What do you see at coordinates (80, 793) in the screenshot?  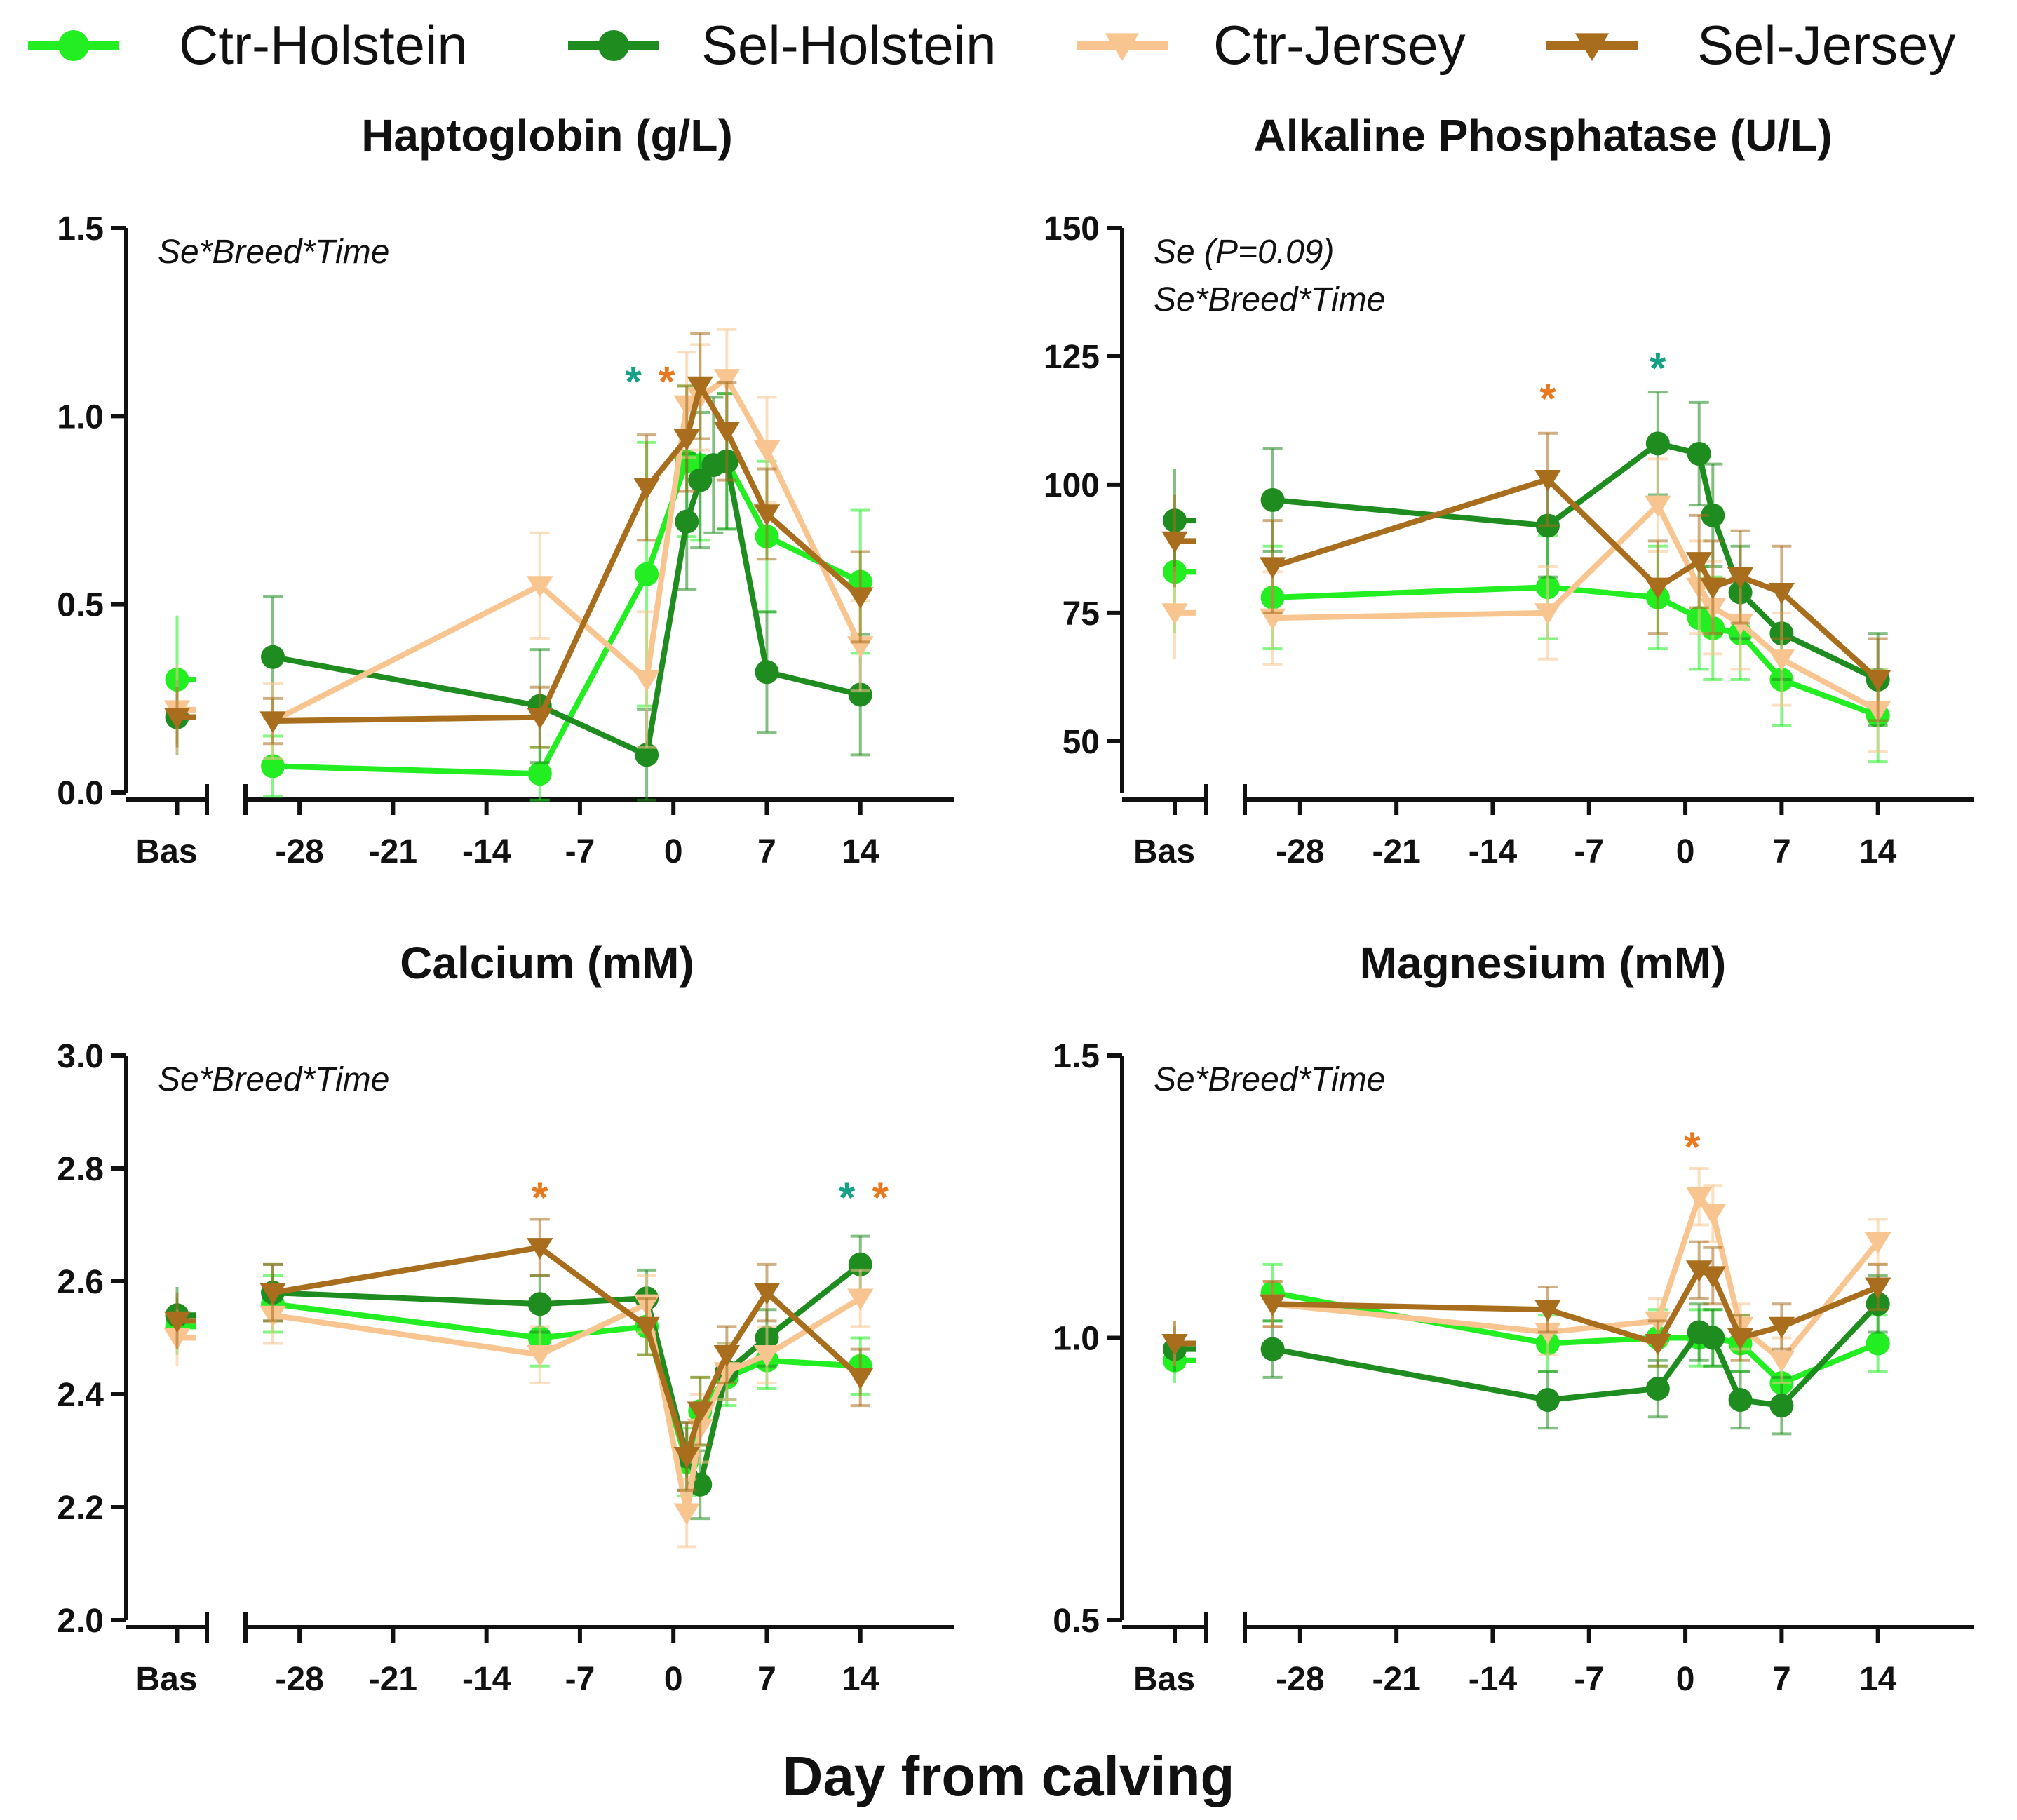 I see `y-tick-label: 0.0` at bounding box center [80, 793].